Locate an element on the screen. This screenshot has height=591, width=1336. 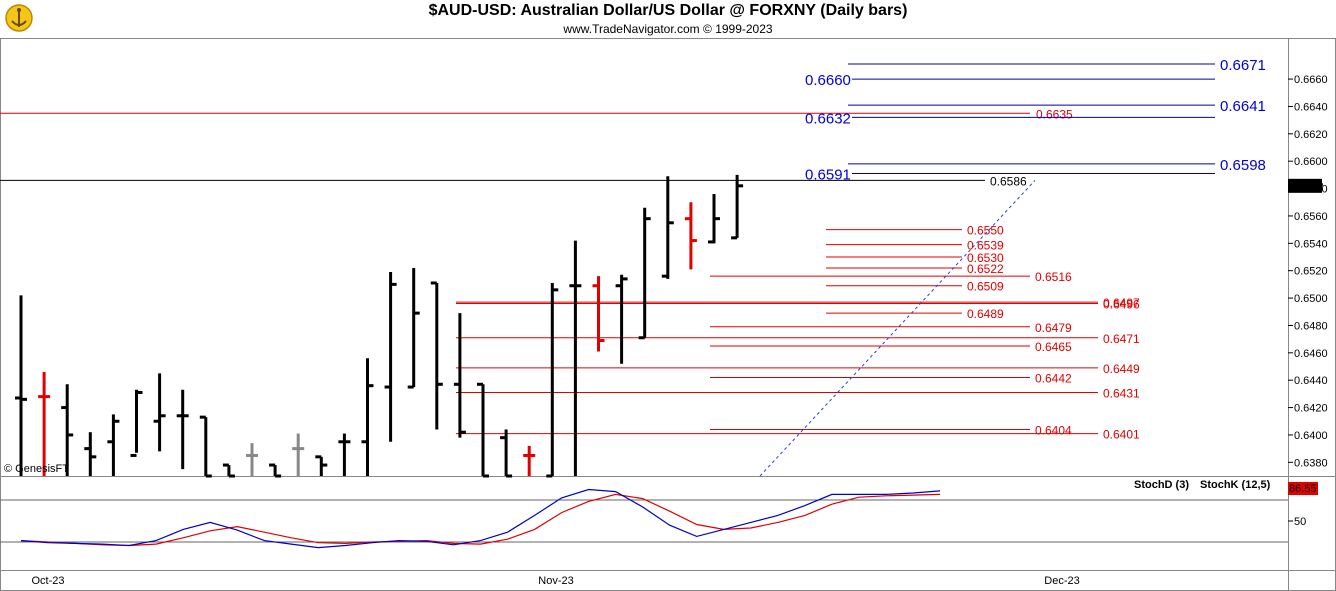
fib-retracement-label: 0.6530 is located at coordinates (985, 258).